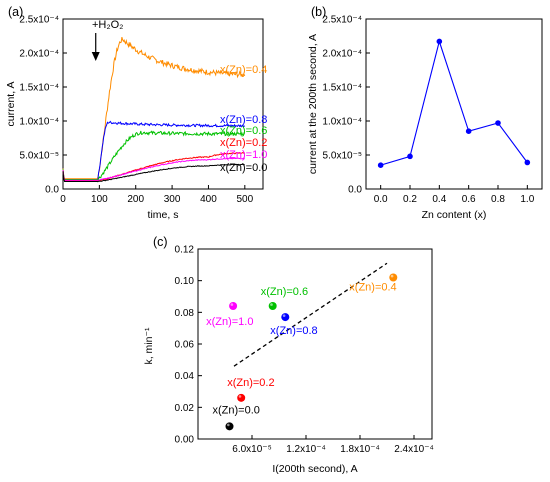 The width and height of the screenshot is (550, 482). What do you see at coordinates (243, 168) in the screenshot?
I see `panel-a-series-label: x(Zn)=0.0` at bounding box center [243, 168].